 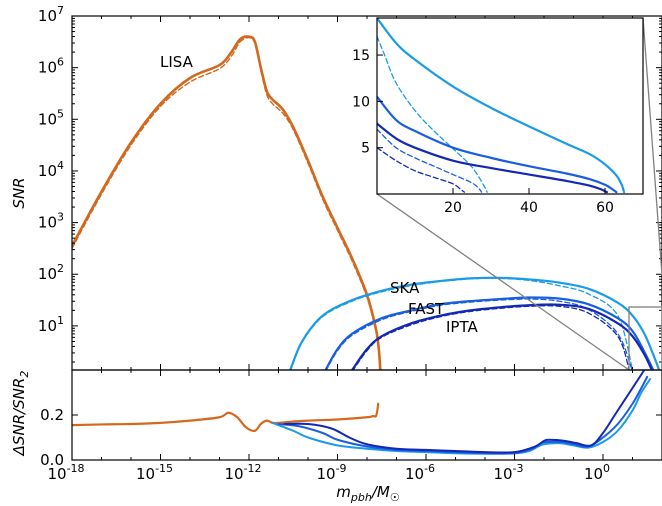 What do you see at coordinates (51, 221) in the screenshot?
I see `main-y-tick-label: 10³` at bounding box center [51, 221].